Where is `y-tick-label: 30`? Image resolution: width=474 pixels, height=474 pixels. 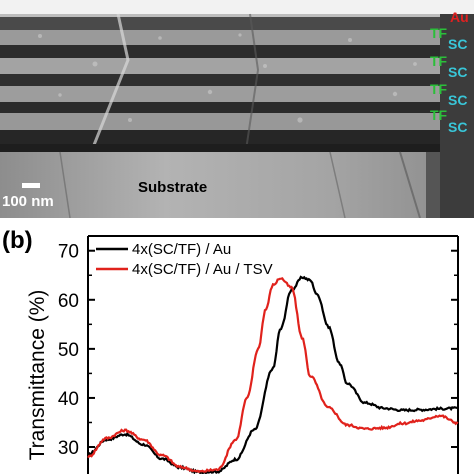 y-tick-label: 30 is located at coordinates (68, 448).